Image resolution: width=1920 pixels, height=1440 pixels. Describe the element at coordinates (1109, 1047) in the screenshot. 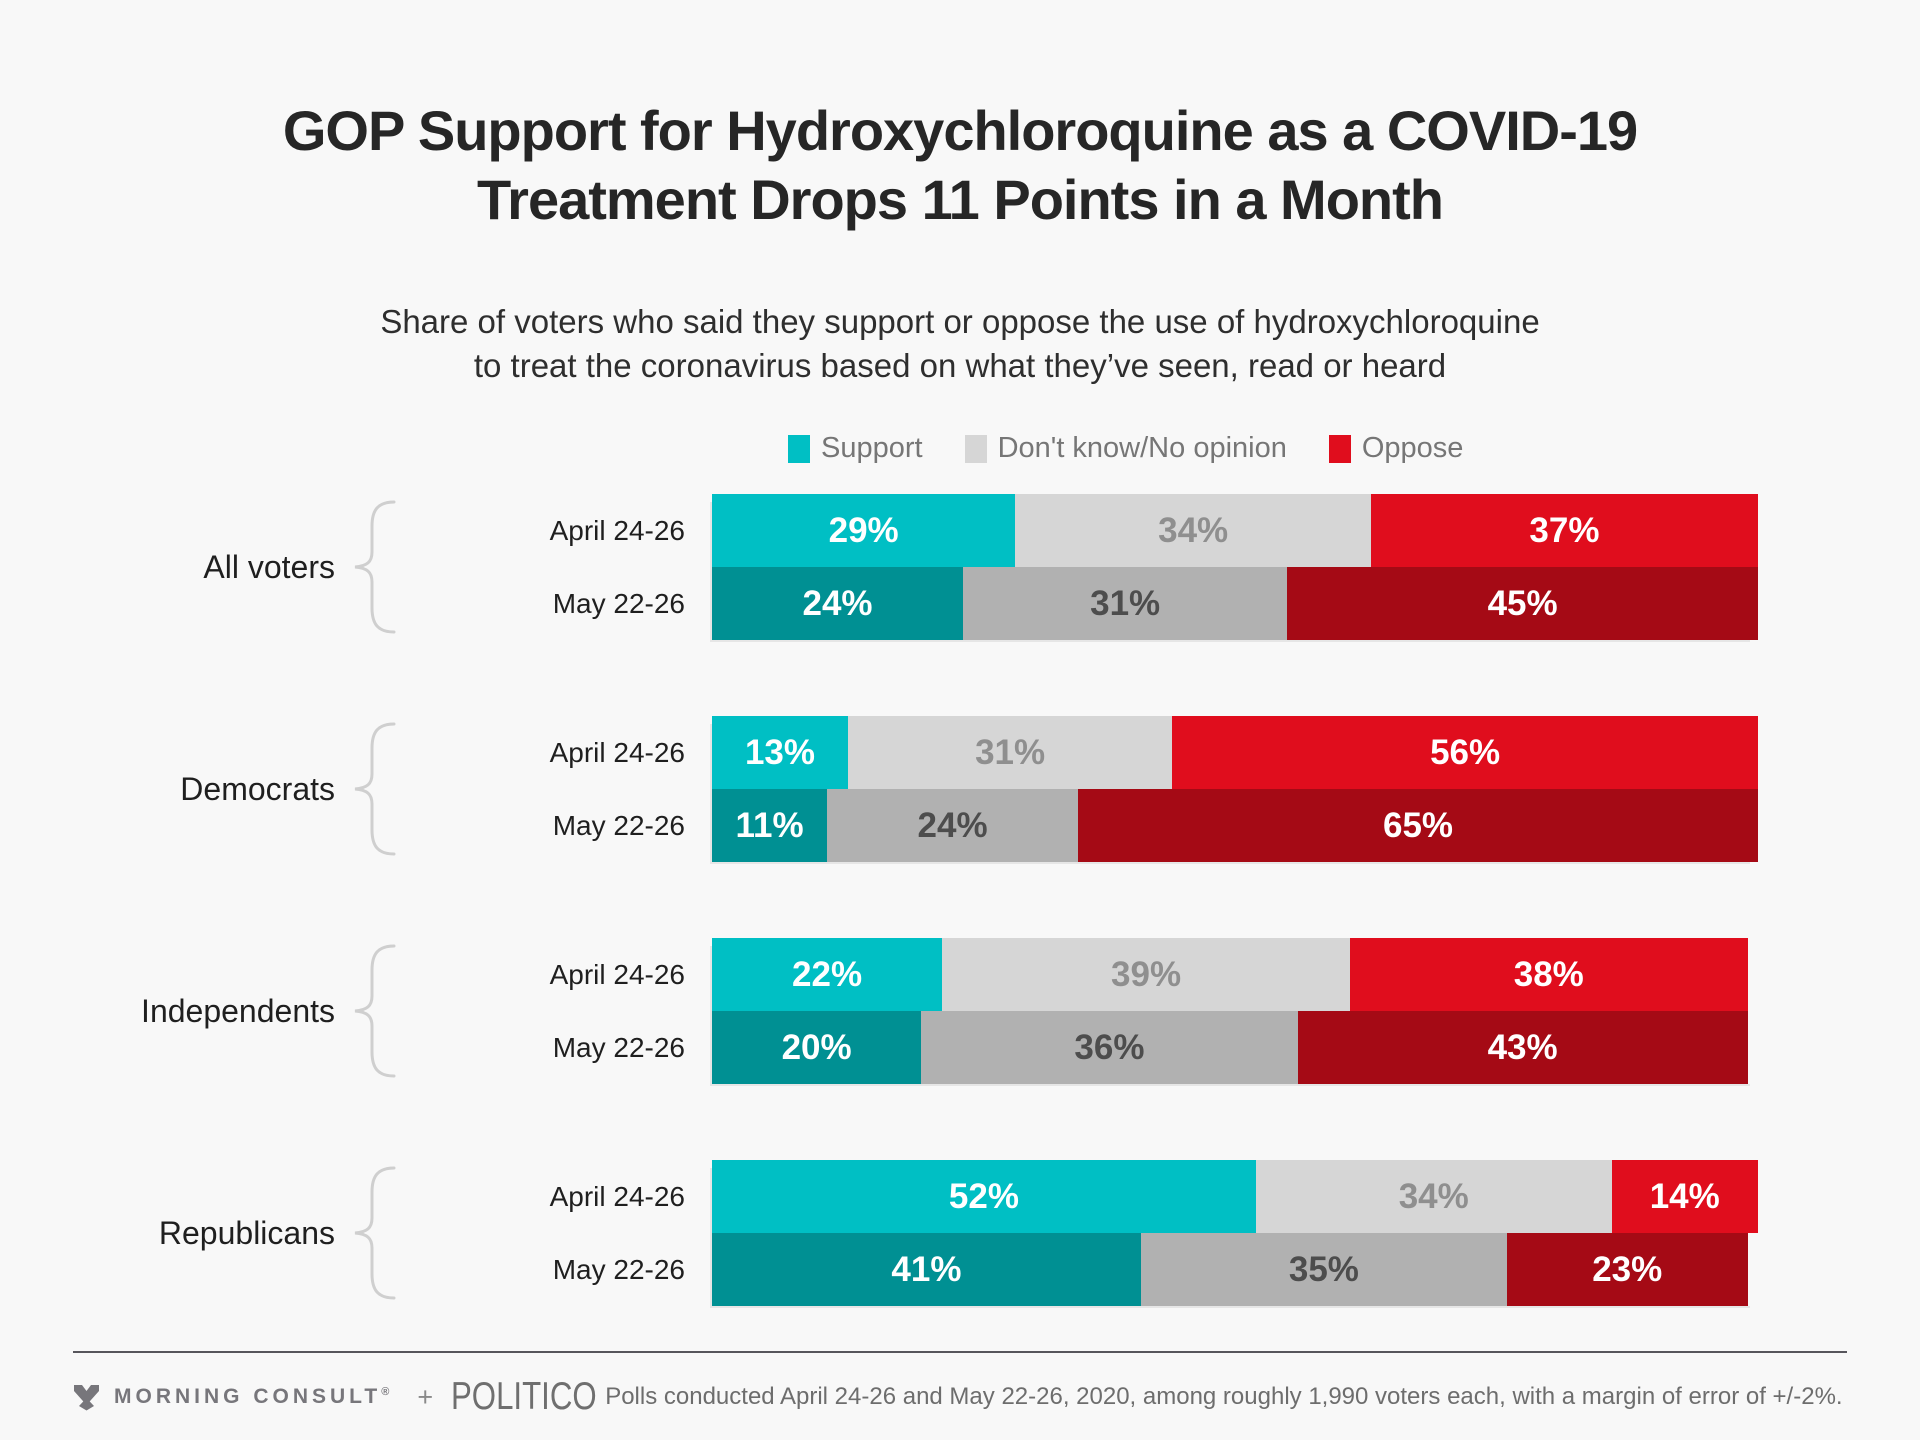

I see `bar-segment-dont-know: 36%` at that location.